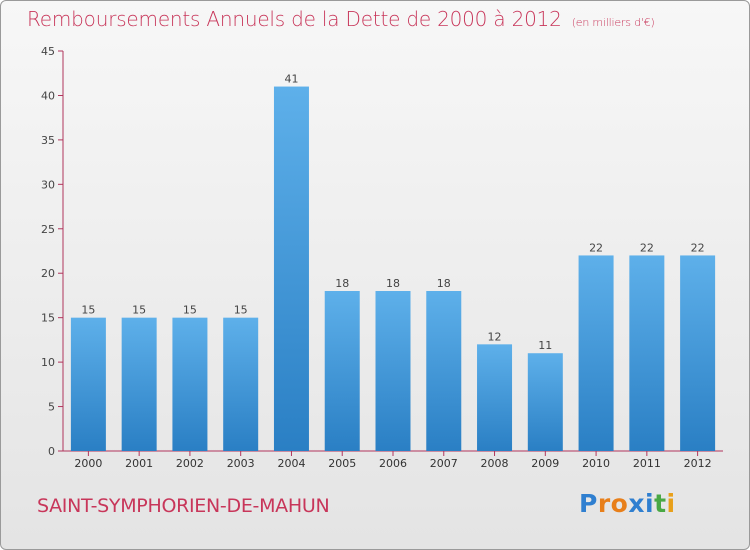 The image size is (750, 550). Describe the element at coordinates (48, 318) in the screenshot. I see `y-tick-label: 15` at that location.